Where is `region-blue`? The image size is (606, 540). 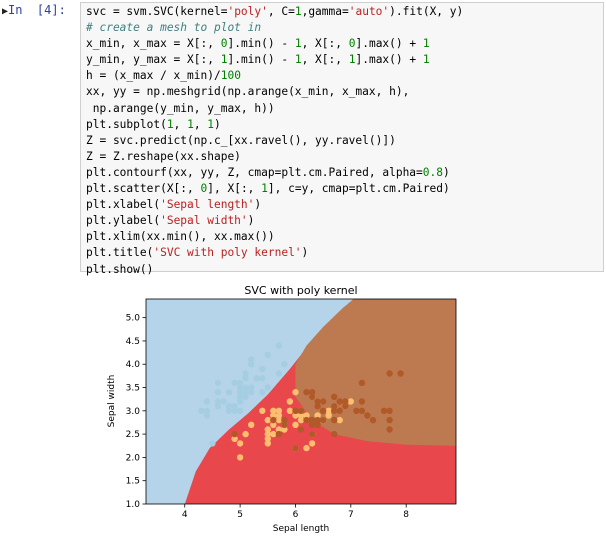 region-blue is located at coordinates (250, 401).